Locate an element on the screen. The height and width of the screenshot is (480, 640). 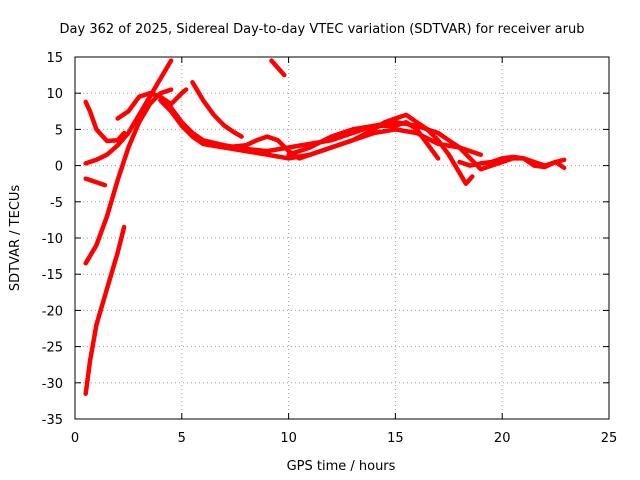
series-arc-i is located at coordinates (294, 125).